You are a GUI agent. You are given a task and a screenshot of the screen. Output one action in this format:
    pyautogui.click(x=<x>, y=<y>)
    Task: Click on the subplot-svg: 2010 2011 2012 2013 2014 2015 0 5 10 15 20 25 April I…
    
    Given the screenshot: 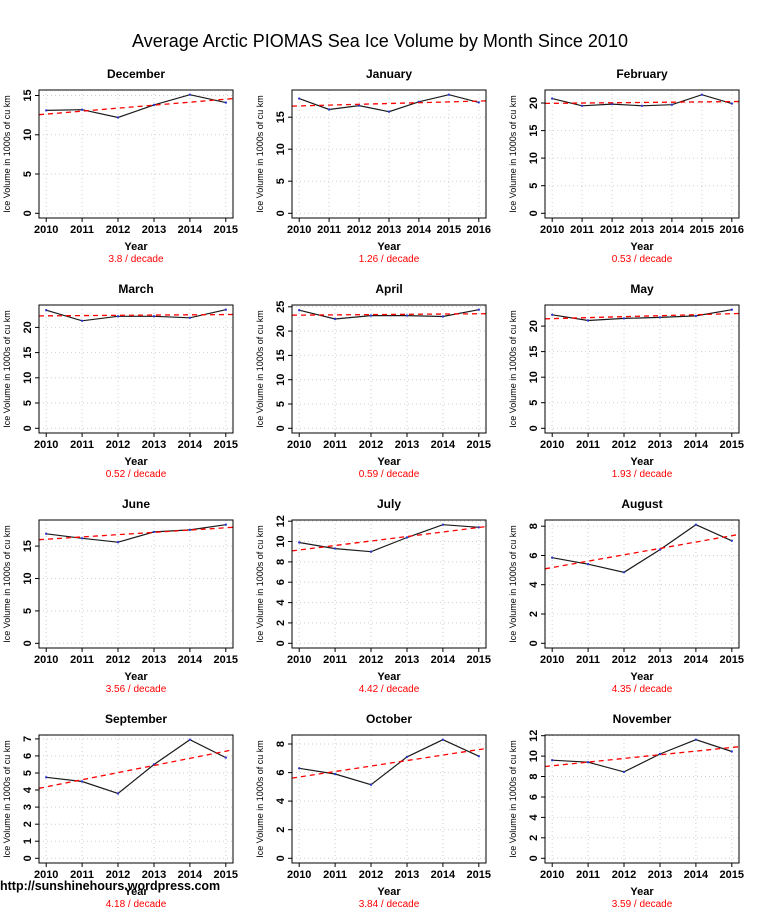 What is the action you would take?
    pyautogui.click(x=373, y=381)
    